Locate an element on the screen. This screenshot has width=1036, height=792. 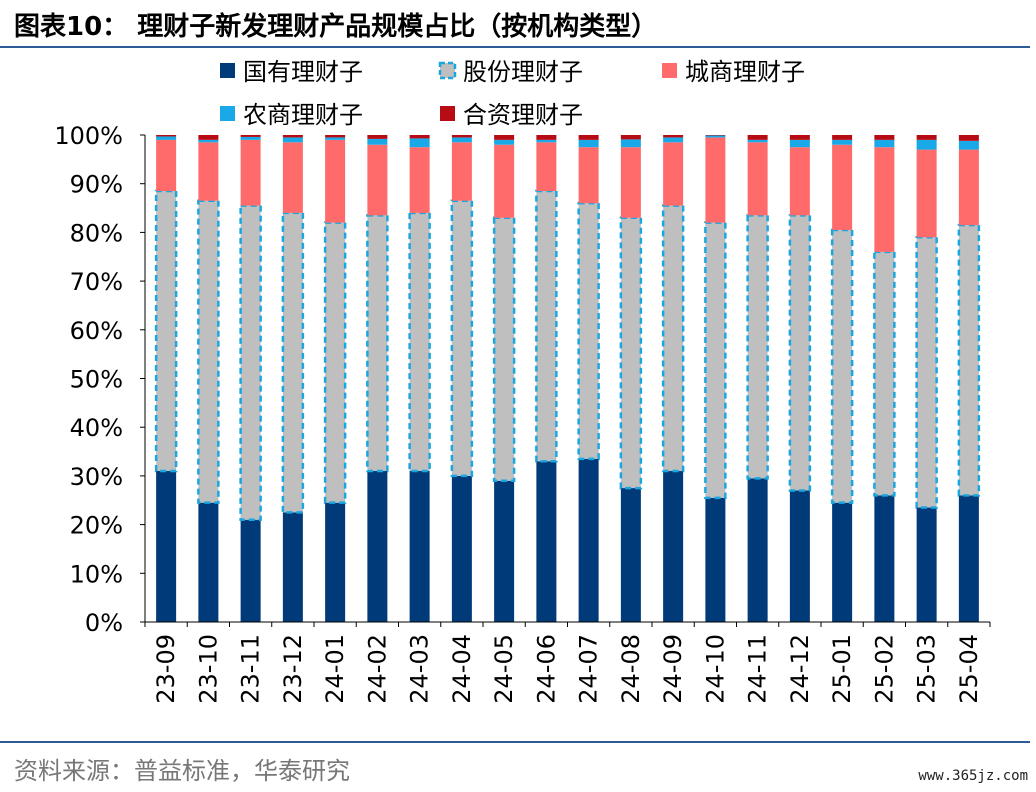
y-tick-label: 80% is located at coordinates (96, 233).